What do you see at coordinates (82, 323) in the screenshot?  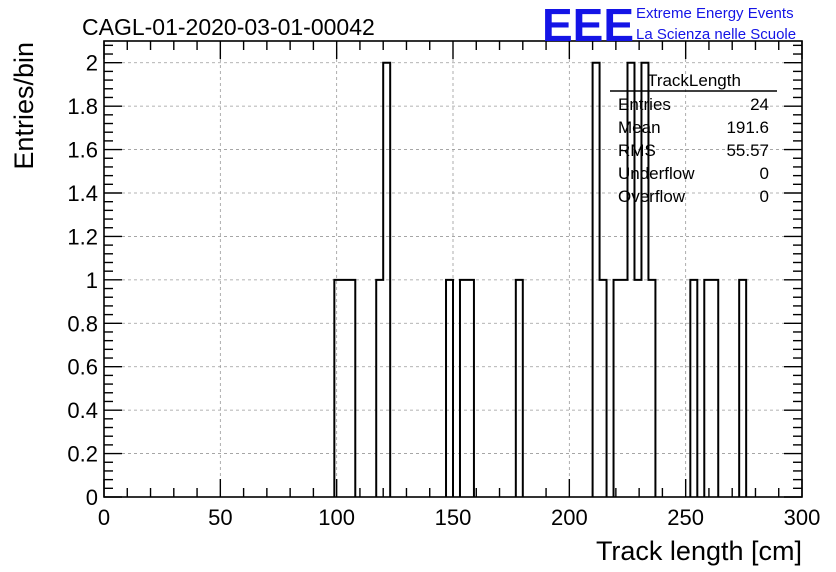 I see `y-tick-label: 0.8` at bounding box center [82, 323].